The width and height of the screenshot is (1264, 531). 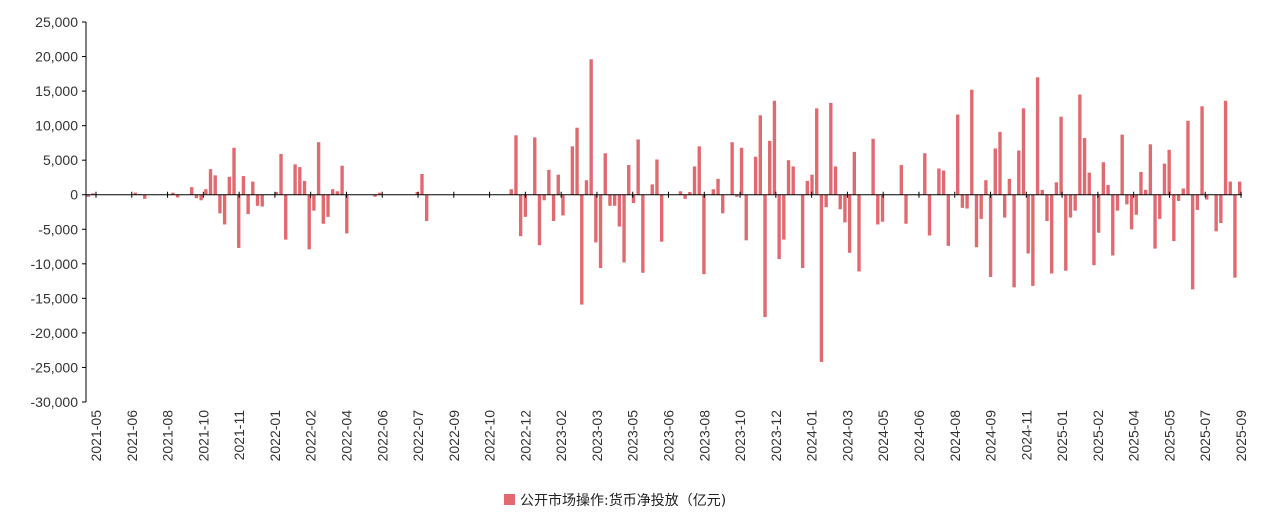 What do you see at coordinates (776, 436) in the screenshot?
I see `x-tick-label: 2023-12` at bounding box center [776, 436].